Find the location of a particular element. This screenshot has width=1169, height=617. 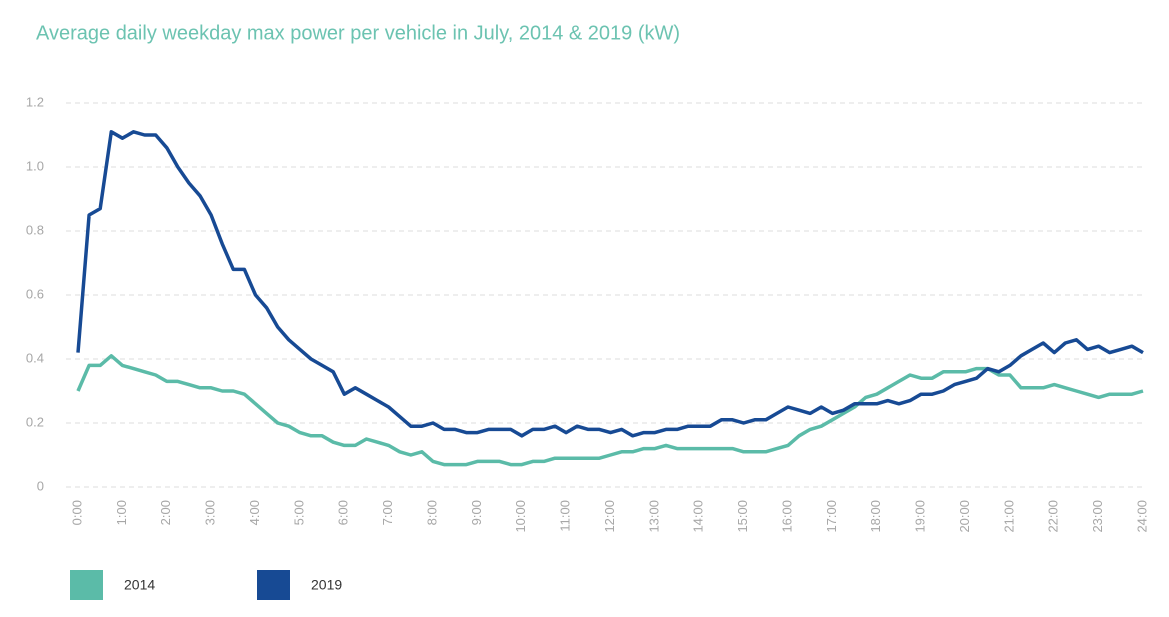

y-tick-label: 0.8 is located at coordinates (35, 229).